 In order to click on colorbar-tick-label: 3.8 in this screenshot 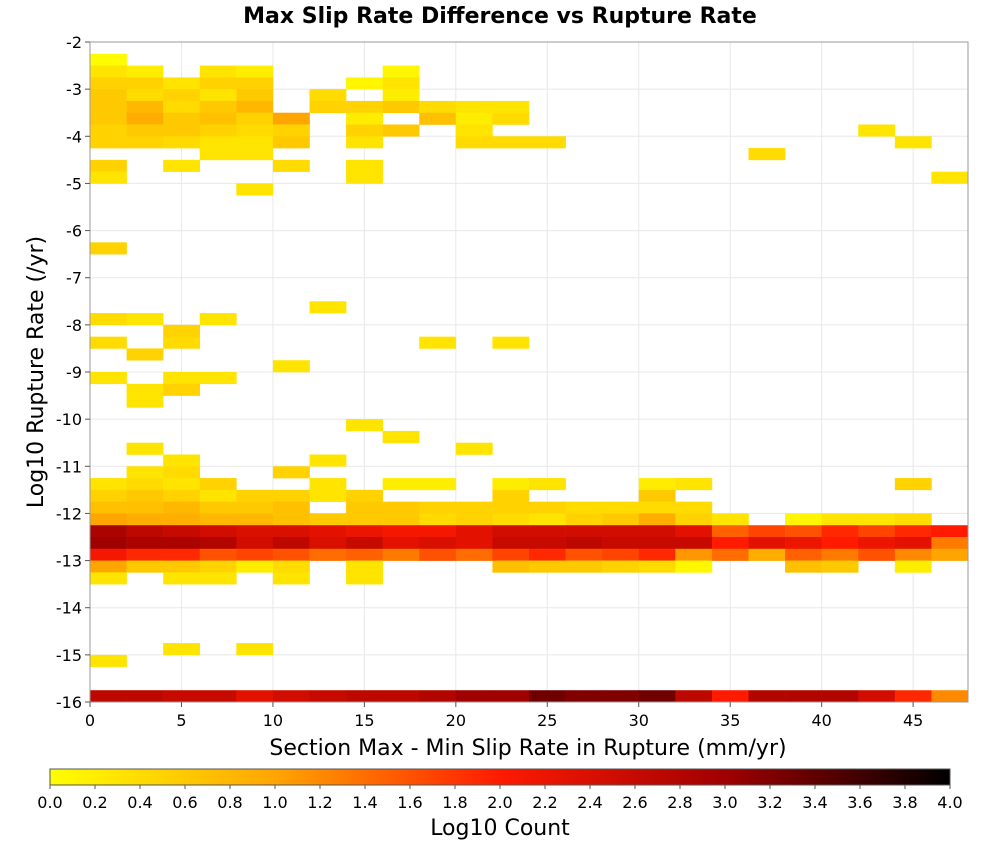, I will do `click(904, 802)`.